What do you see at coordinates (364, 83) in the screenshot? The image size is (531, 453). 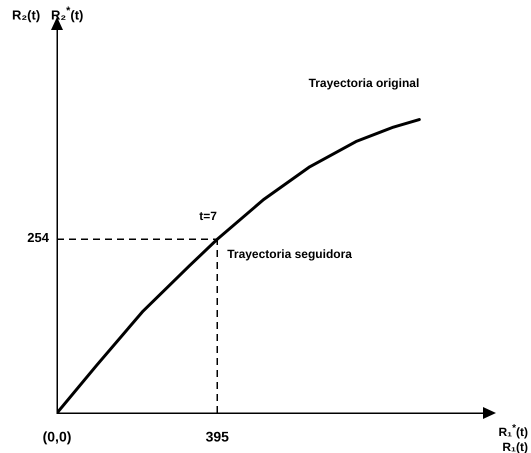 I see `text: Trayectoria original` at bounding box center [364, 83].